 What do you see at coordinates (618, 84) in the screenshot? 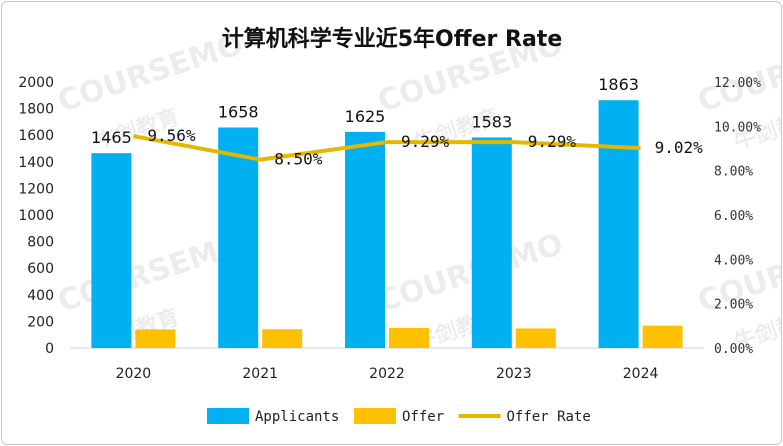
I see `applicants-data-label: 1863` at bounding box center [618, 84].